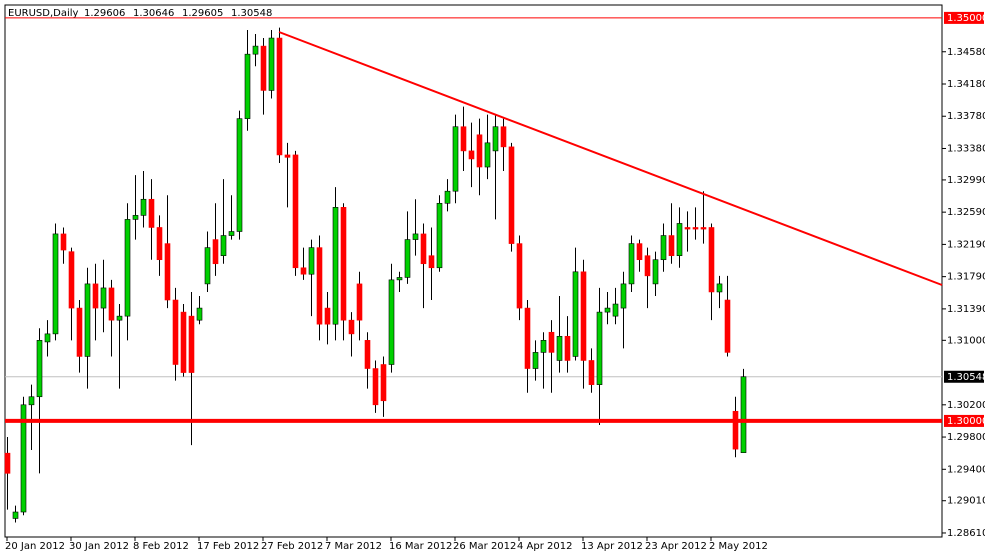  What do you see at coordinates (966, 52) in the screenshot?
I see `y-tick-label: 1.34580` at bounding box center [966, 52].